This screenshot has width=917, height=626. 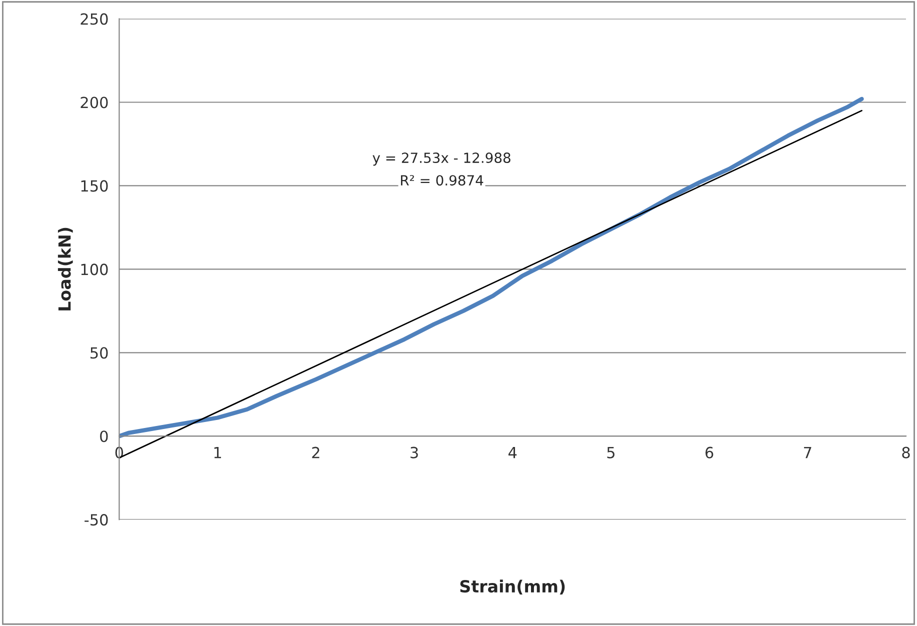 What do you see at coordinates (808, 452) in the screenshot?
I see `x-tick-label: 7` at bounding box center [808, 452].